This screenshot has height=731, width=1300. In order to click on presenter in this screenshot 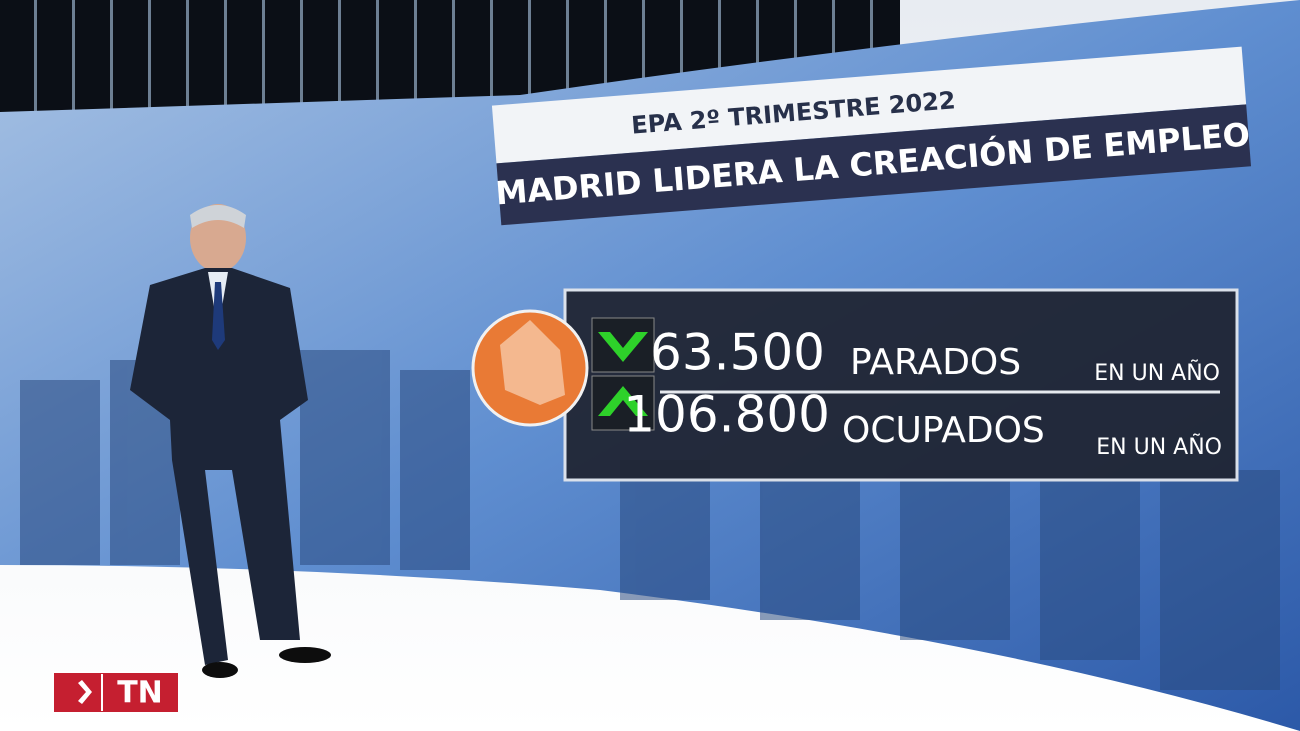, I will do `click(230, 441)`.